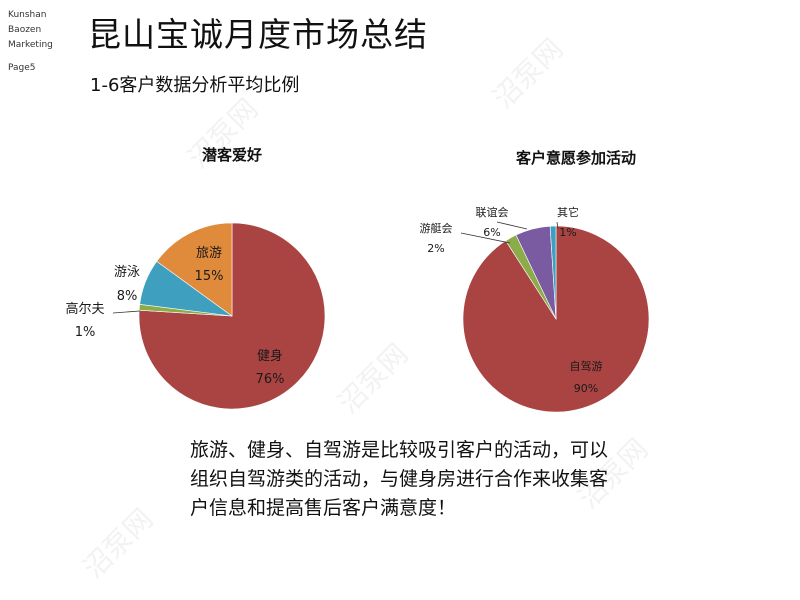 The width and height of the screenshot is (800, 600). Describe the element at coordinates (586, 388) in the screenshot. I see `label-selfdrive-value: 90%` at that location.